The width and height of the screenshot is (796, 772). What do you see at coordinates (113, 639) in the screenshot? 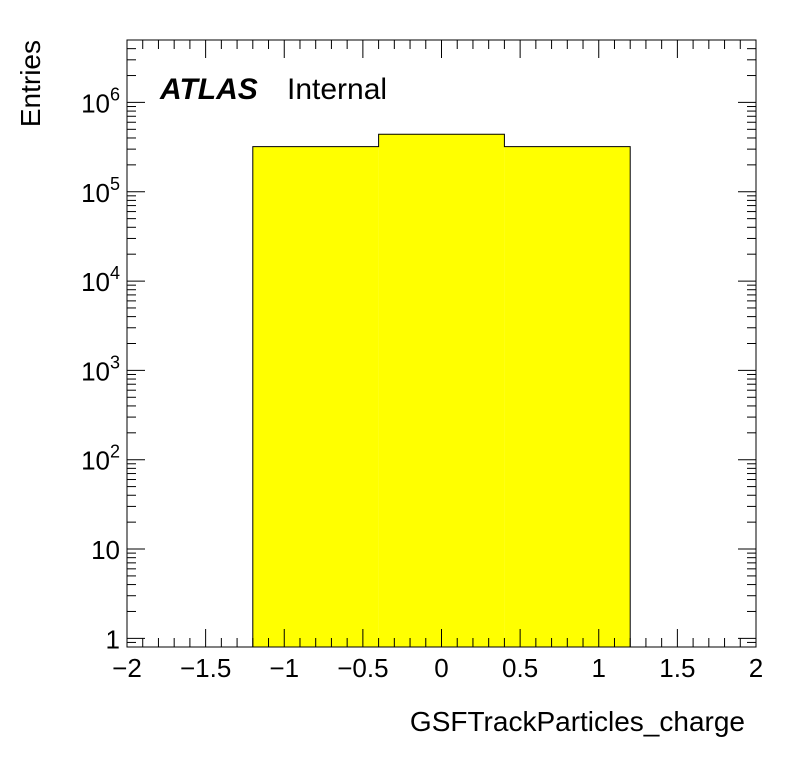
I see `y-tick-label: 1` at bounding box center [113, 639].